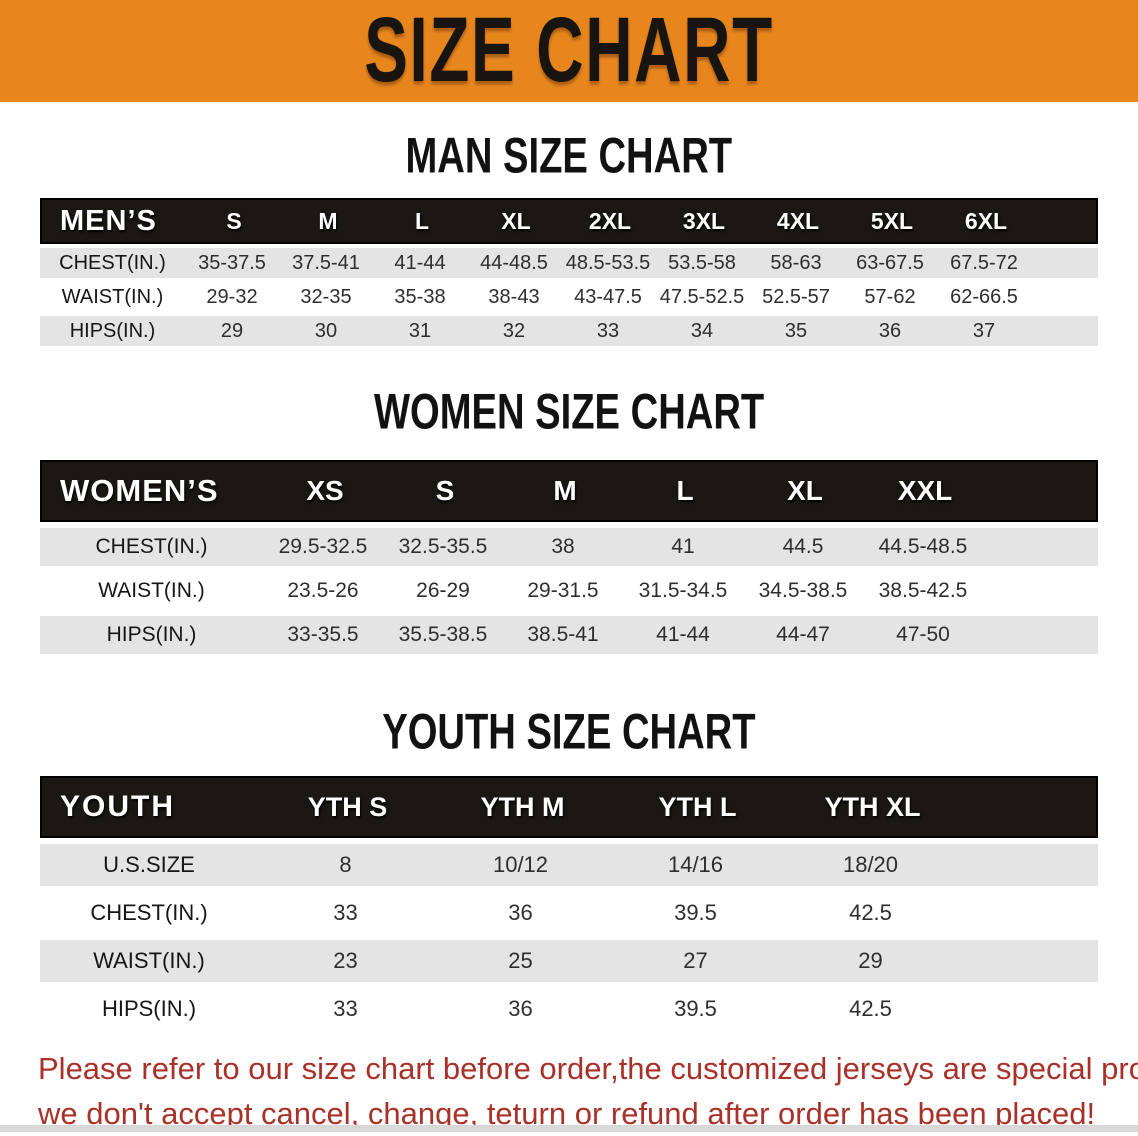 The height and width of the screenshot is (1136, 1138). Describe the element at coordinates (326, 262) in the screenshot. I see `size-value-cell: 37.5-41` at that location.